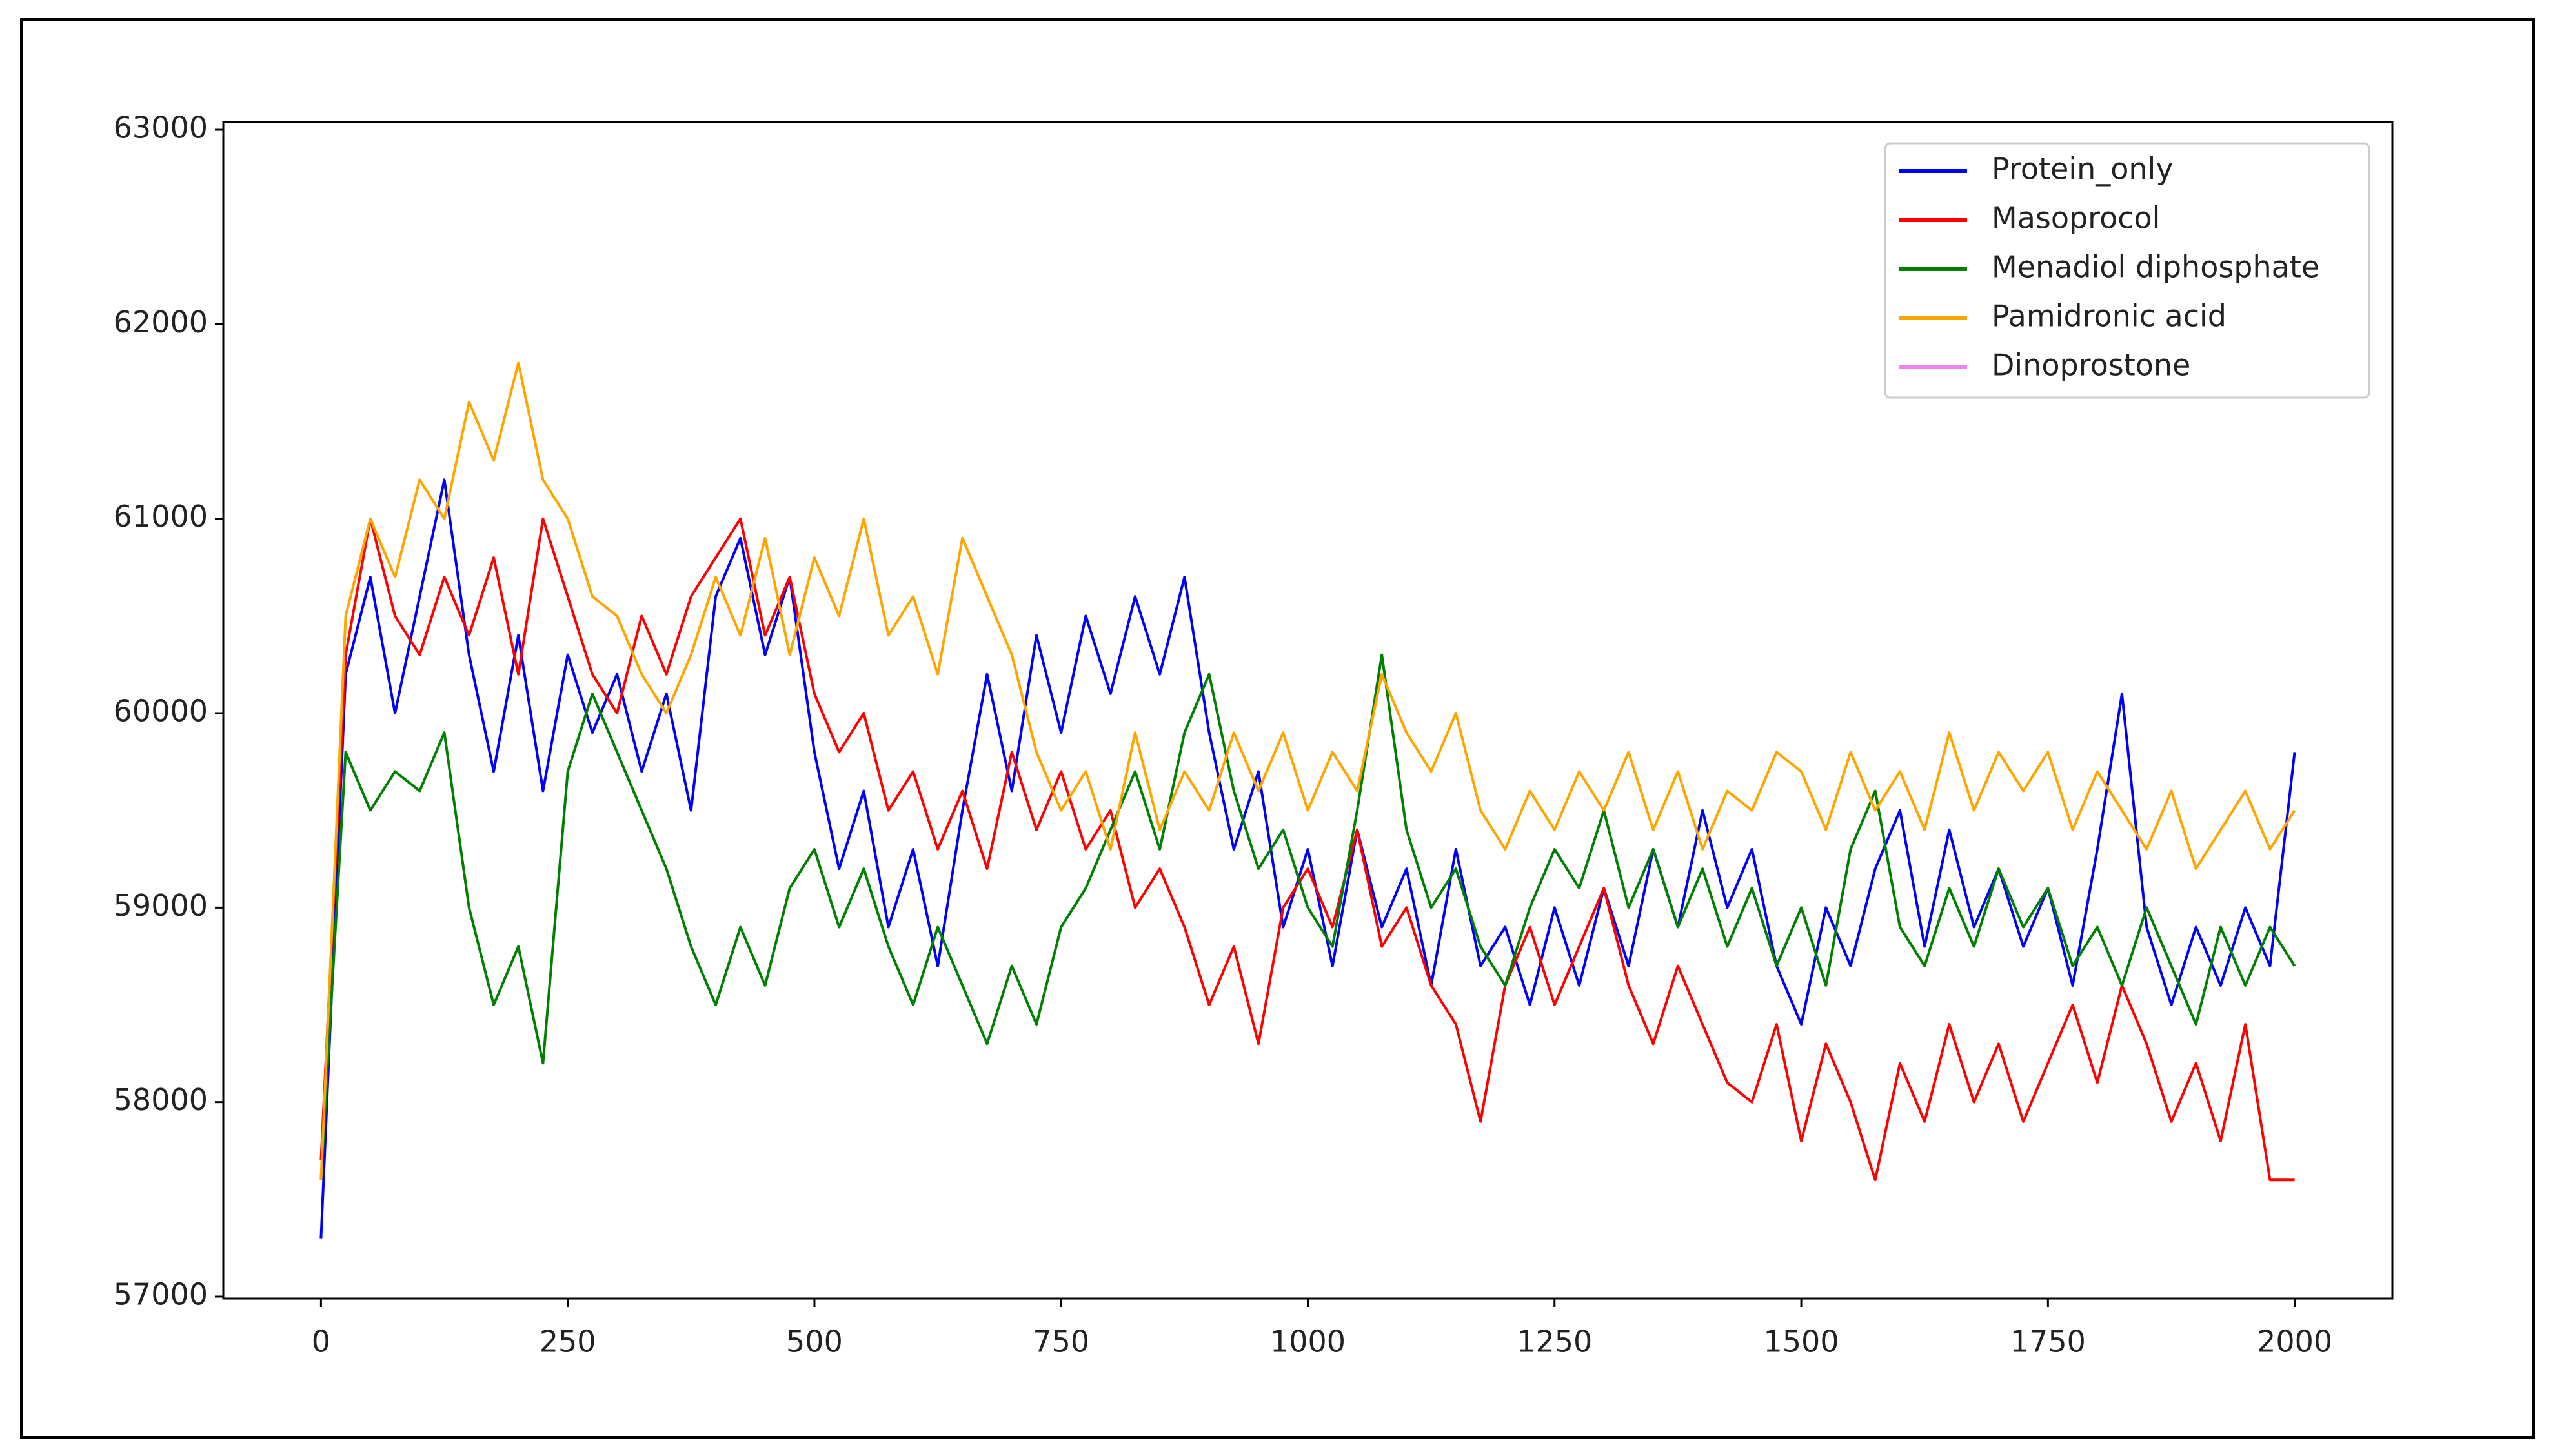  Describe the element at coordinates (161, 906) in the screenshot. I see `y-tick-label: 59000` at that location.